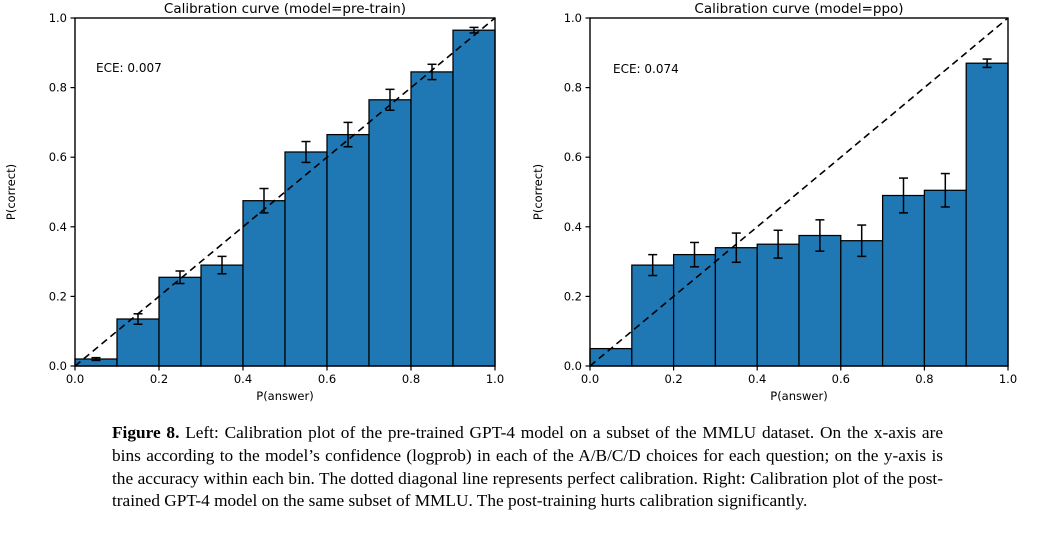 Image resolution: width=1054 pixels, height=544 pixels. What do you see at coordinates (798, 9) in the screenshot?
I see `chart-title: Calibration curve (model=ppo)` at bounding box center [798, 9].